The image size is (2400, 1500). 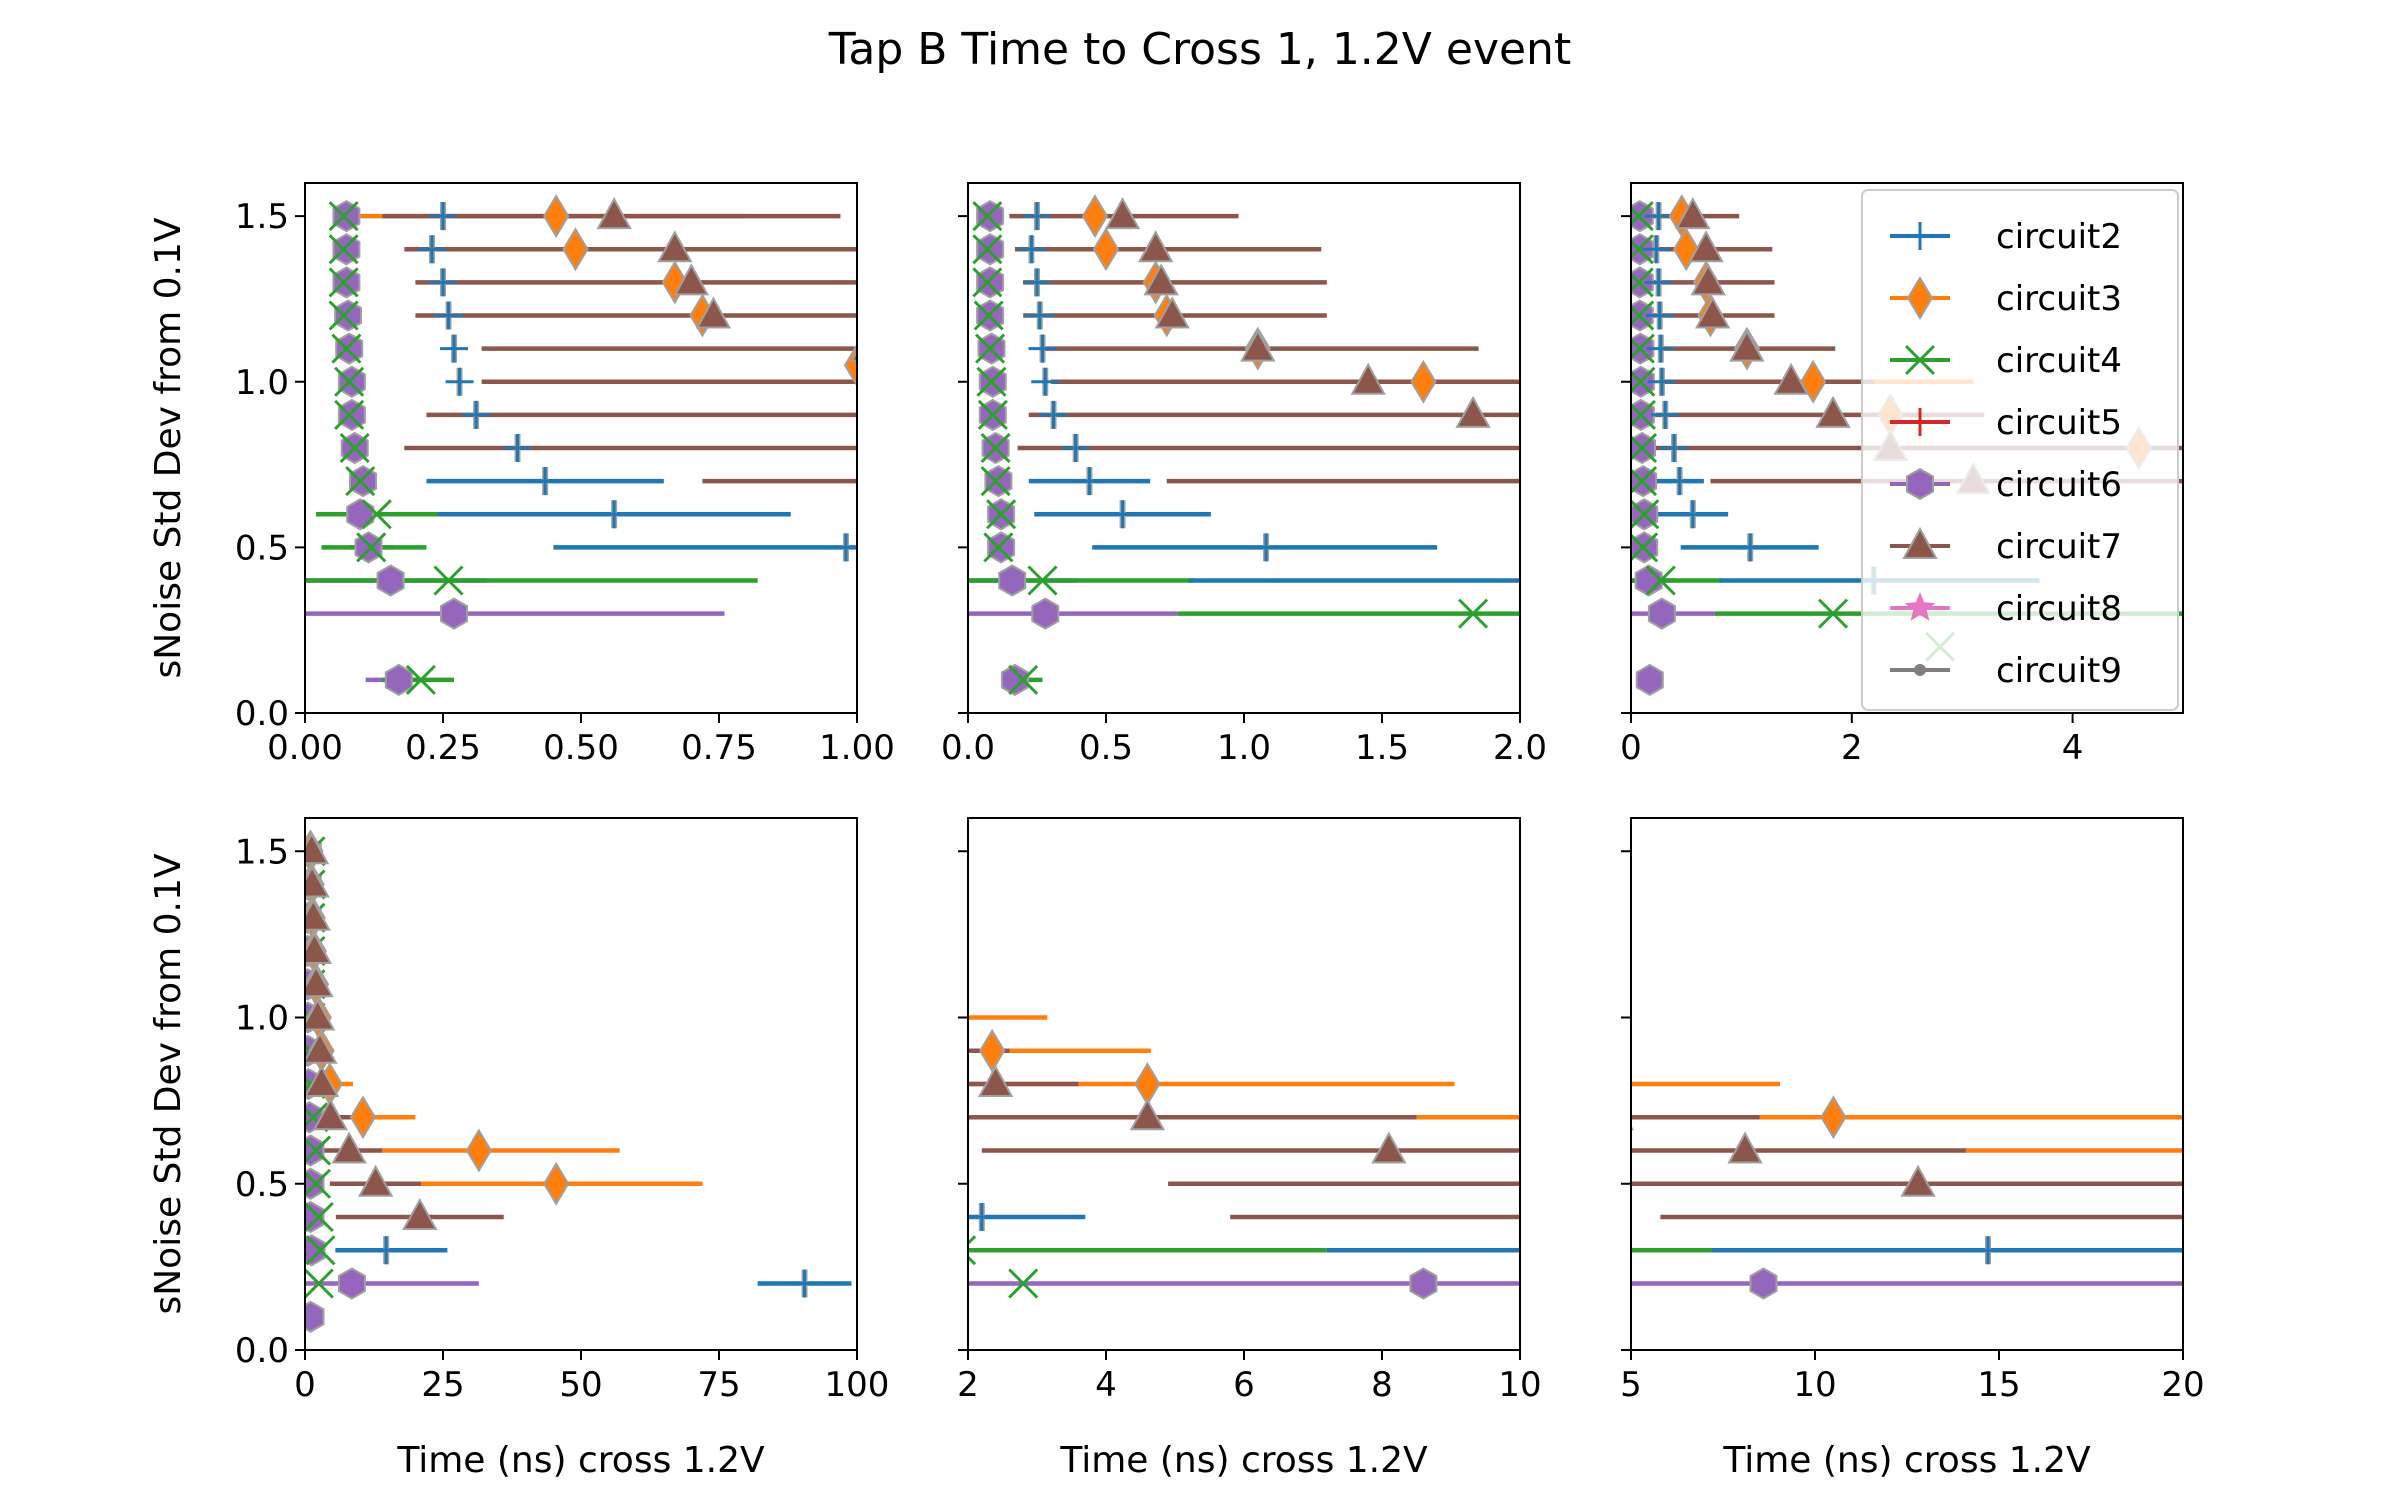 I want to click on x-tick-label: 0.50, so click(x=581, y=748).